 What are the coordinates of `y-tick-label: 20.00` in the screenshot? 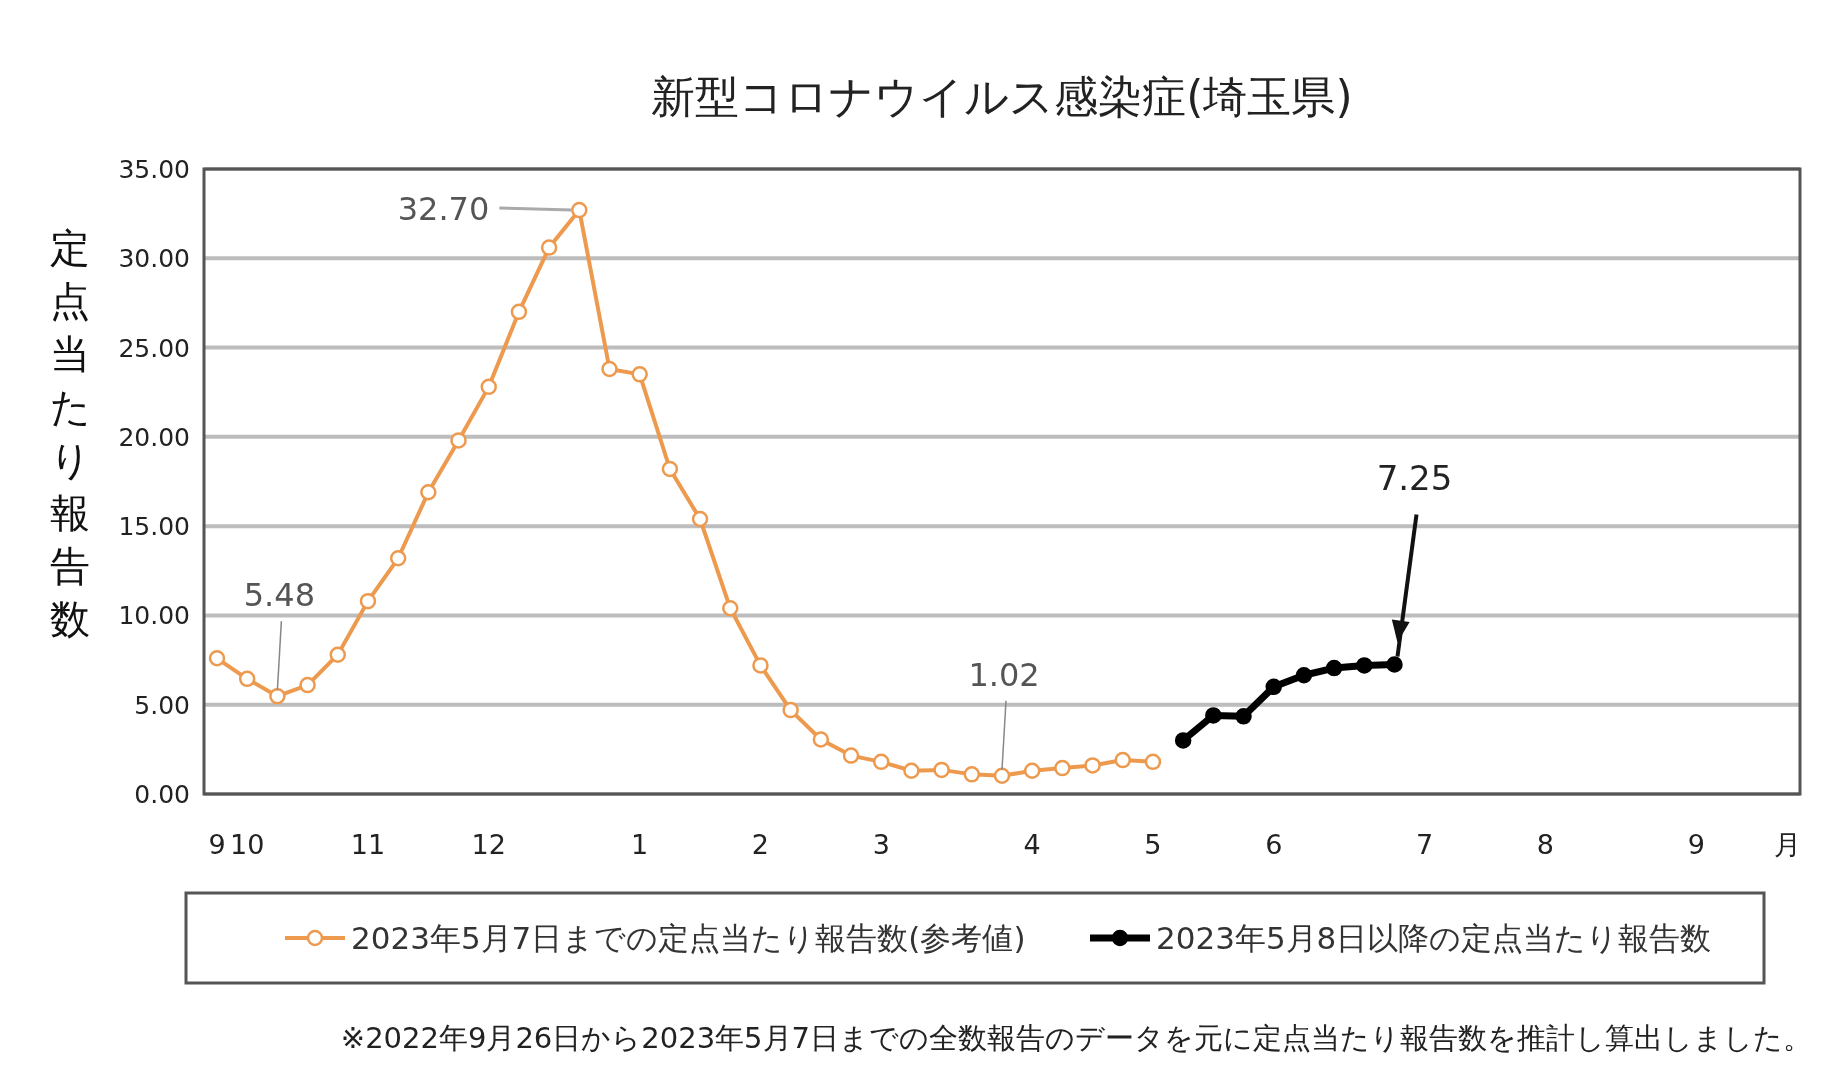 It's located at (154, 437).